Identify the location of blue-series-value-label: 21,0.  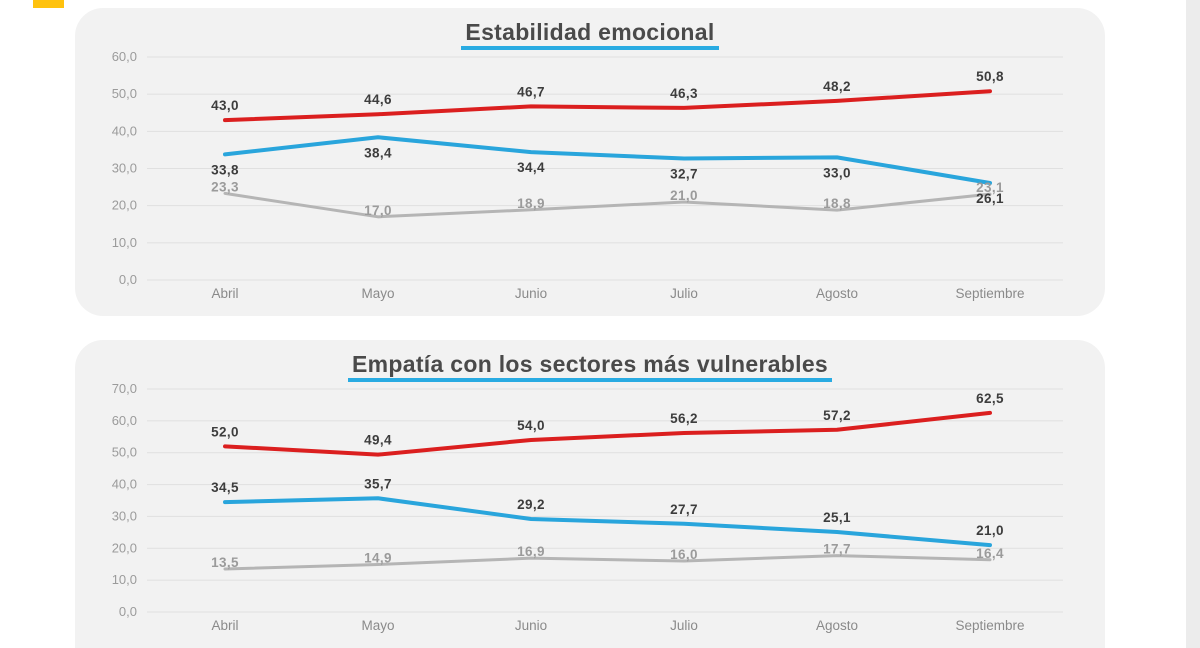
(990, 530).